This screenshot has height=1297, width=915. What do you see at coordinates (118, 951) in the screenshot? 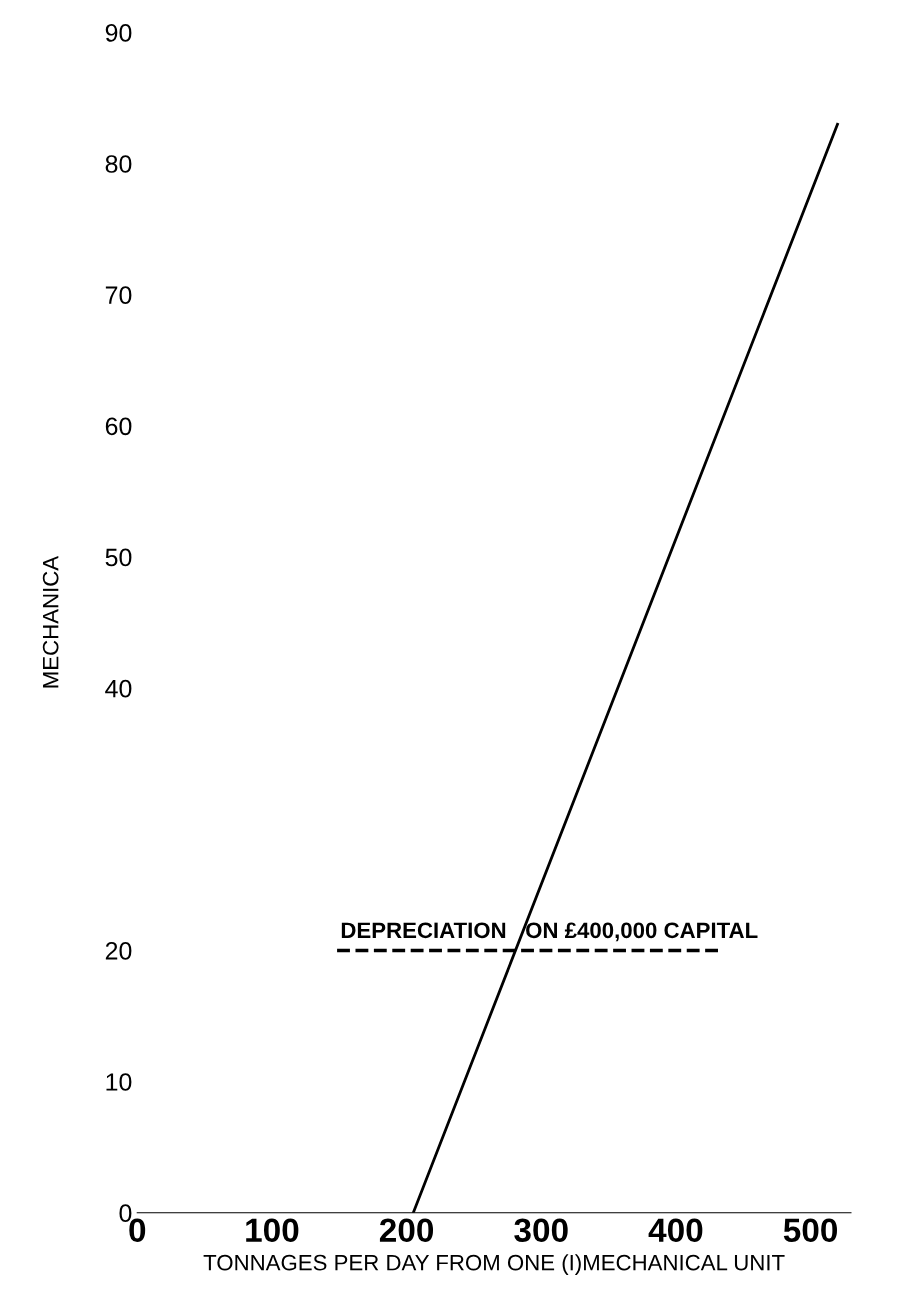
I see `y-tick-label: 20` at bounding box center [118, 951].